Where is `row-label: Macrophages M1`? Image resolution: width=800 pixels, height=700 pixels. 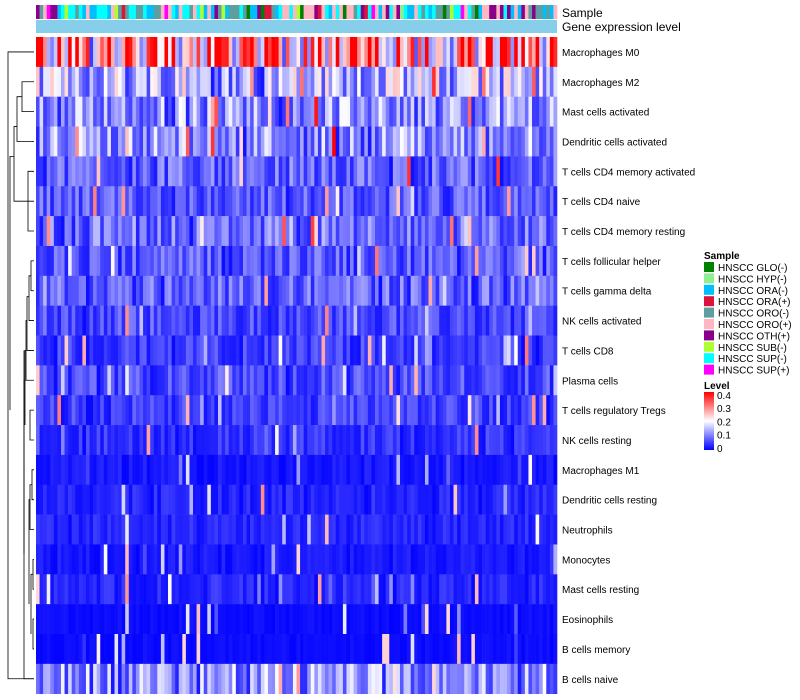
row-label: Macrophages M1 is located at coordinates (601, 471).